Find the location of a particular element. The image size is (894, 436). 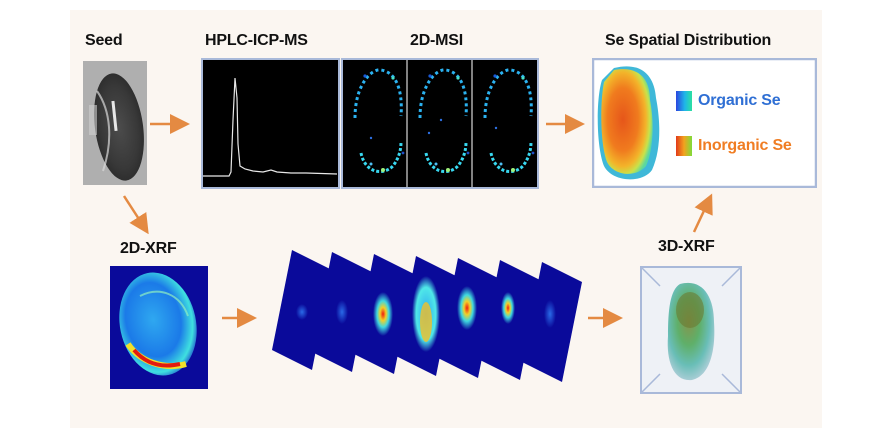

xrf-2d-map is located at coordinates (159, 327).